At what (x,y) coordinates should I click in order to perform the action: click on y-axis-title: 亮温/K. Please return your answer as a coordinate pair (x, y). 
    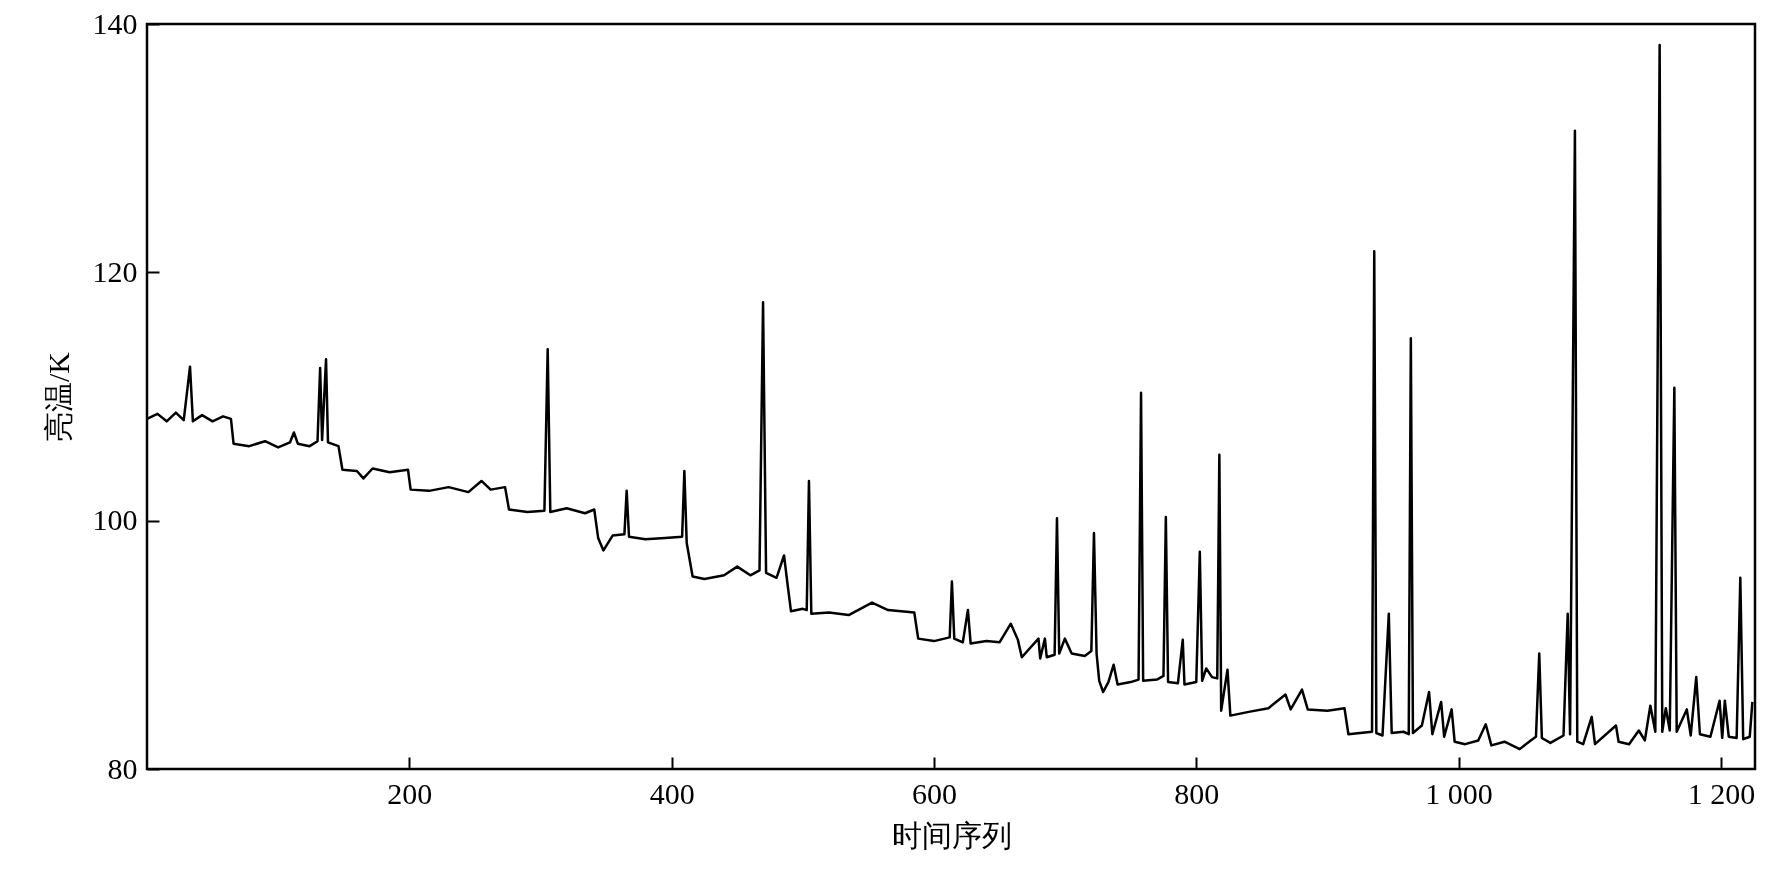
    Looking at the image, I should click on (58, 396).